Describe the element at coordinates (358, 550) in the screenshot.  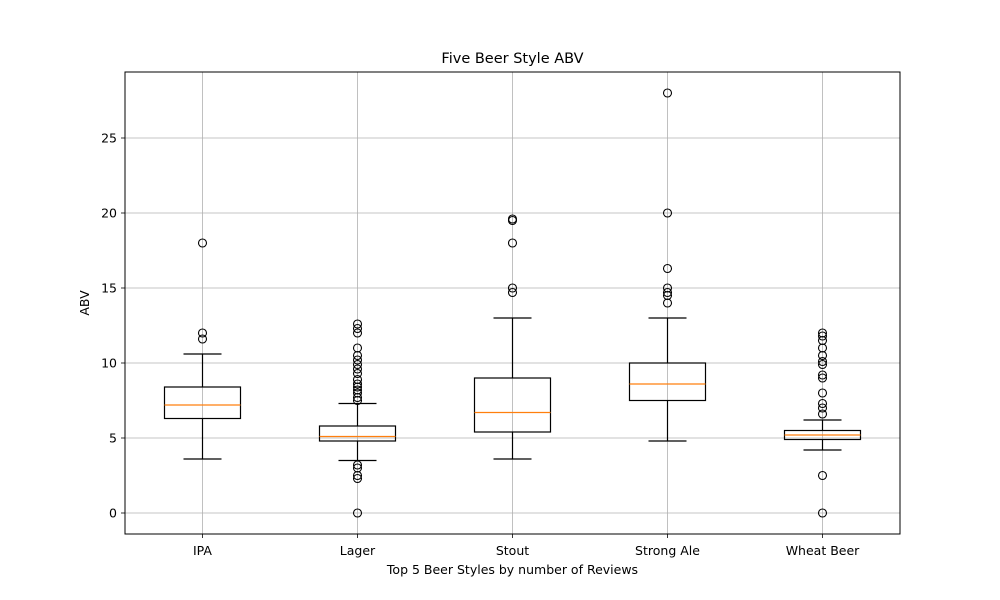
I see `x-tick-label: Lager` at that location.